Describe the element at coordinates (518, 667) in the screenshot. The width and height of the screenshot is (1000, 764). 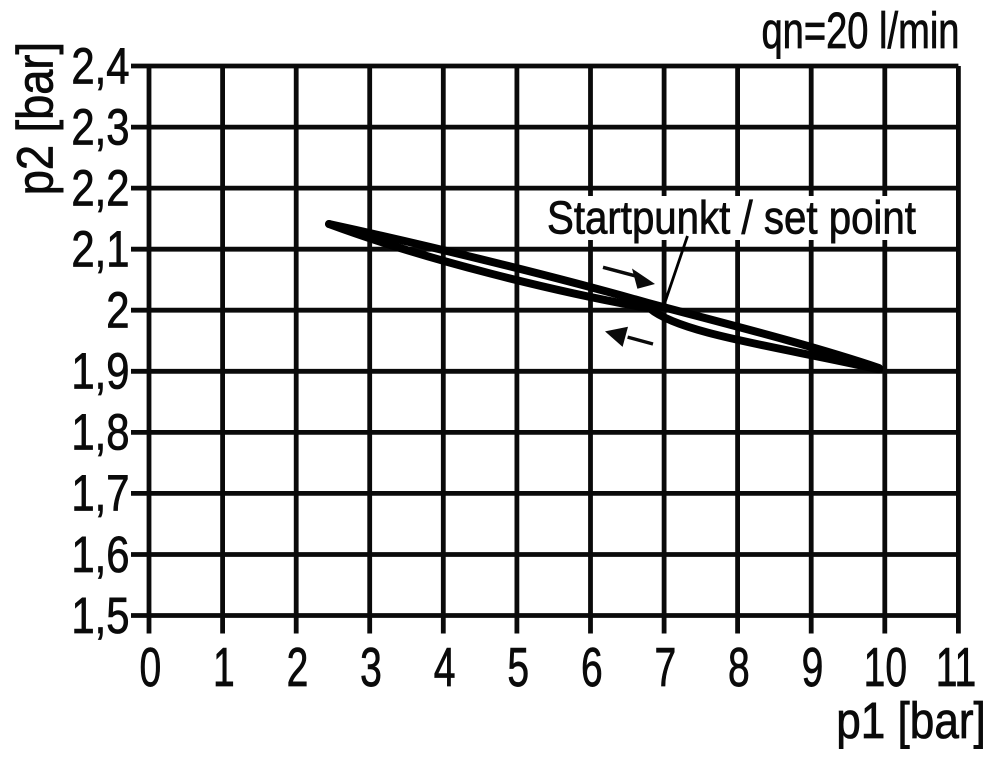
I see `svg-text: 5` at that location.